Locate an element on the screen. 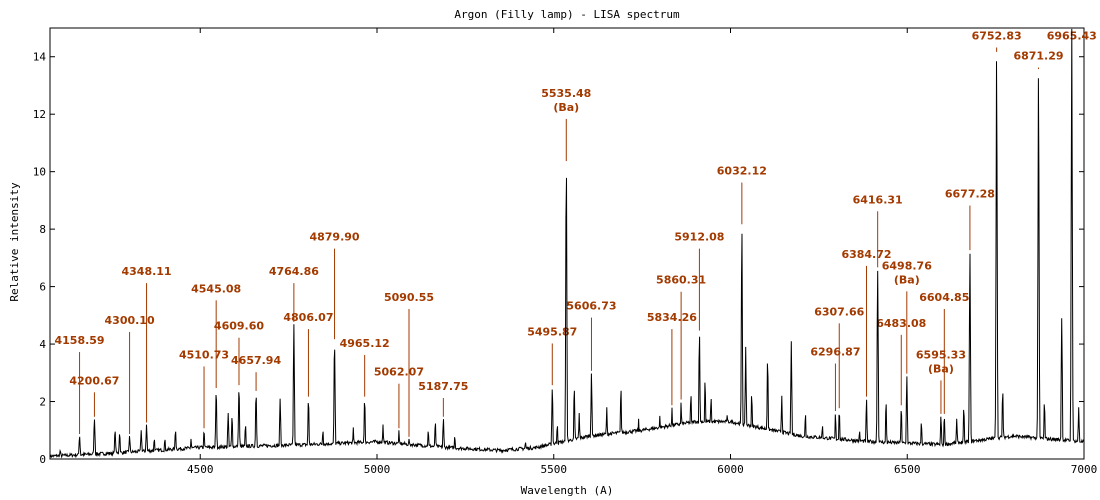 This screenshot has width=1100, height=500. peak-annotation: 6498.76(Ba) is located at coordinates (907, 316).